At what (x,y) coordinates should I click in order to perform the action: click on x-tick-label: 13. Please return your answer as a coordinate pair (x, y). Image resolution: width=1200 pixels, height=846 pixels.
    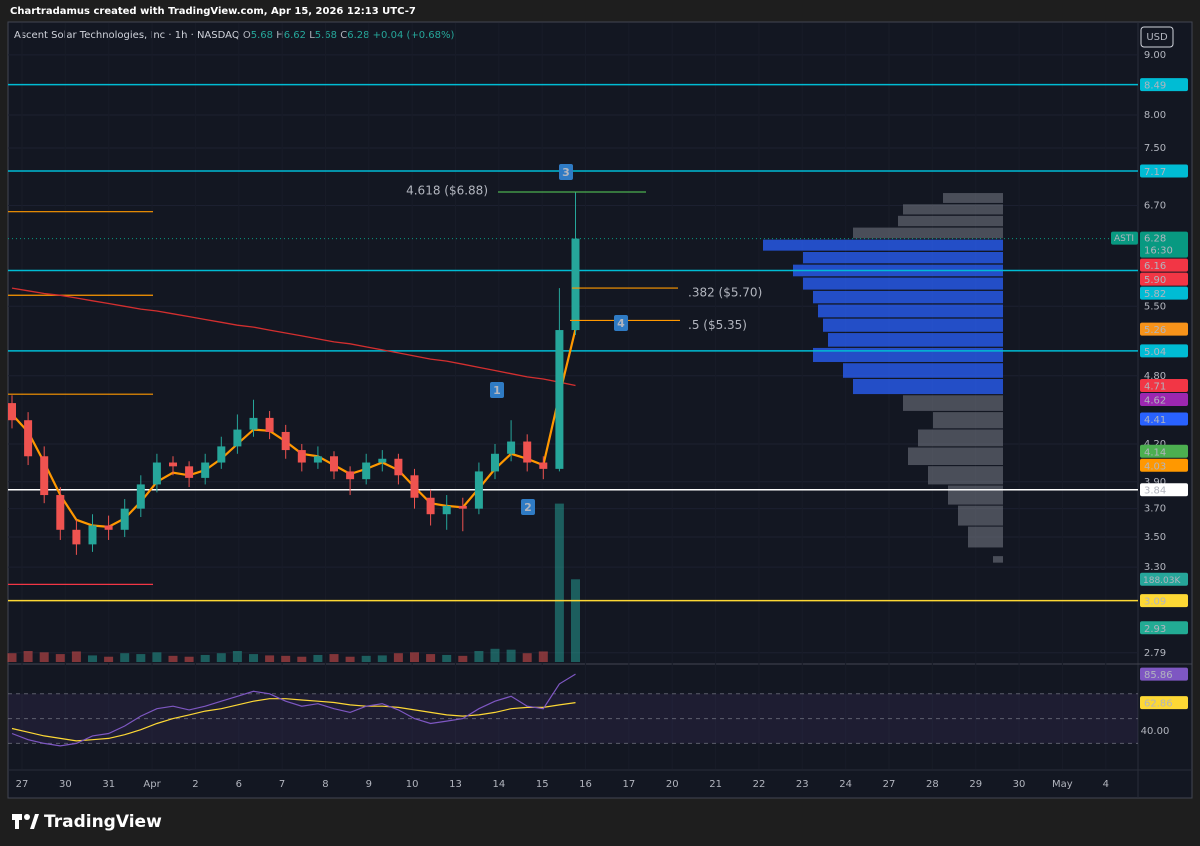
    Looking at the image, I should click on (455, 784).